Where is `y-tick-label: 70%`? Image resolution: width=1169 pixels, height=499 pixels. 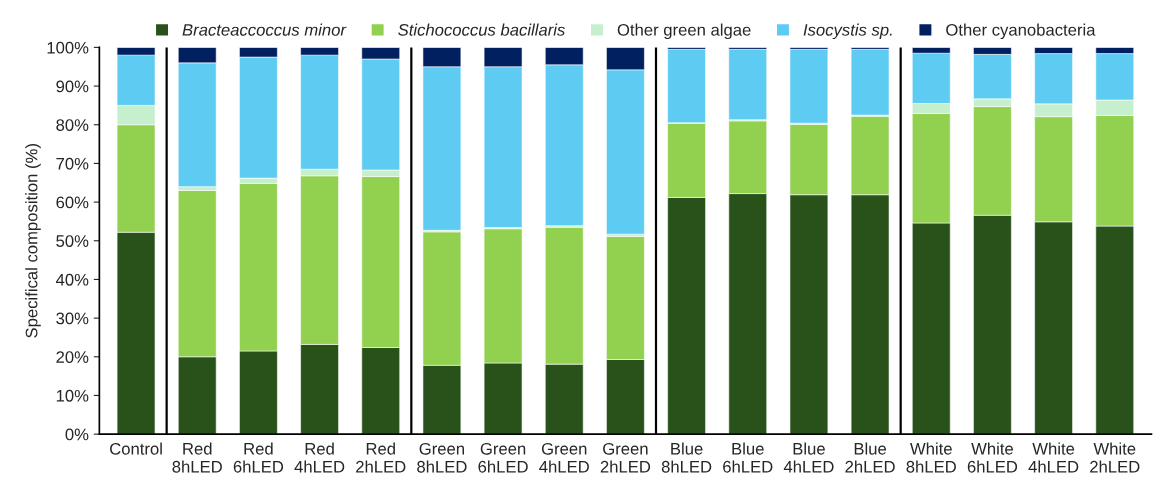 y-tick-label: 70% is located at coordinates (72, 163).